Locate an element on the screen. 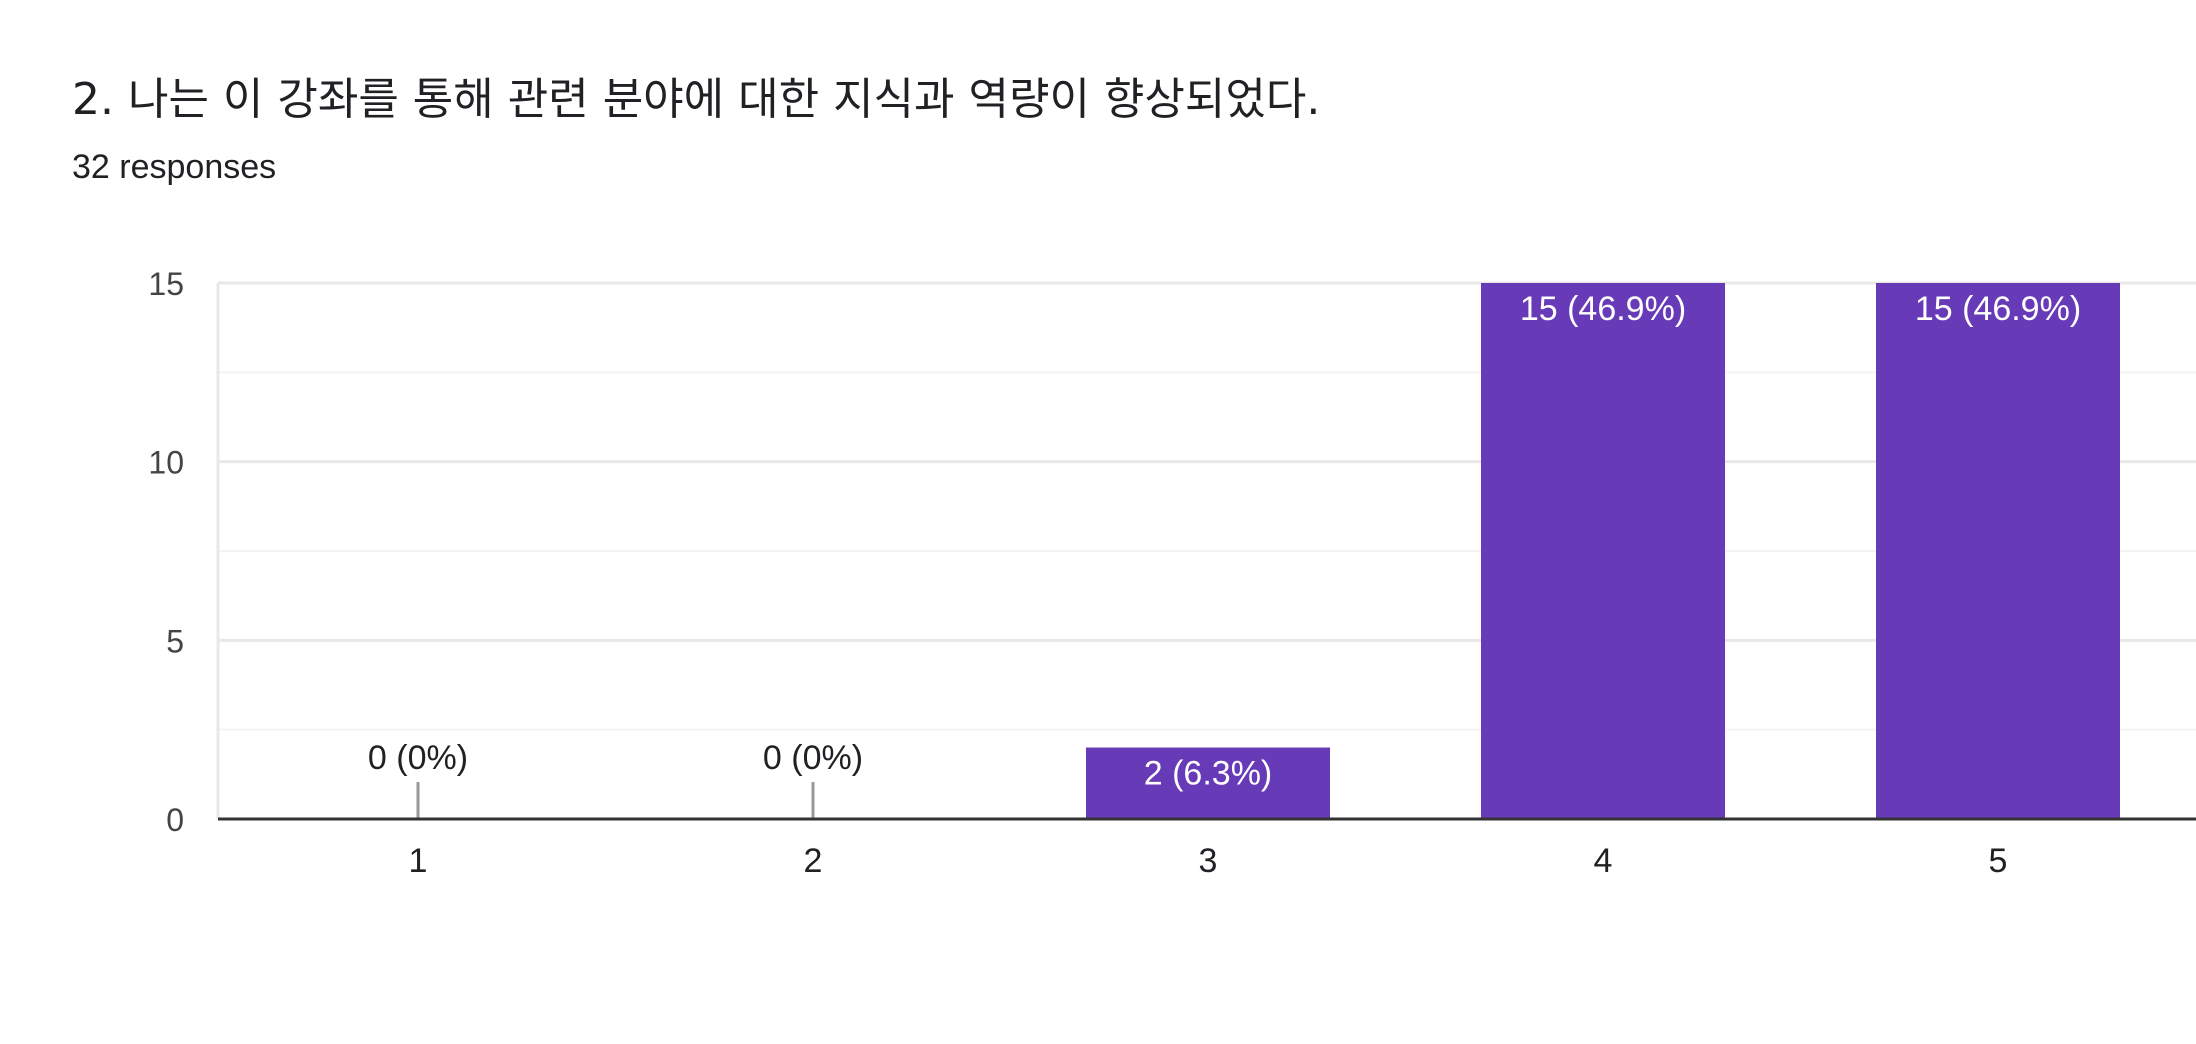 Image resolution: width=2196 pixels, height=1044 pixels. y-tick-label: 0 is located at coordinates (175, 820).